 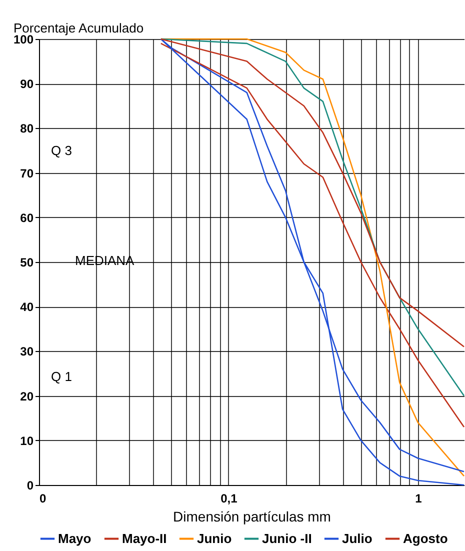 I want to click on y-tick-label: 50, so click(x=27, y=263).